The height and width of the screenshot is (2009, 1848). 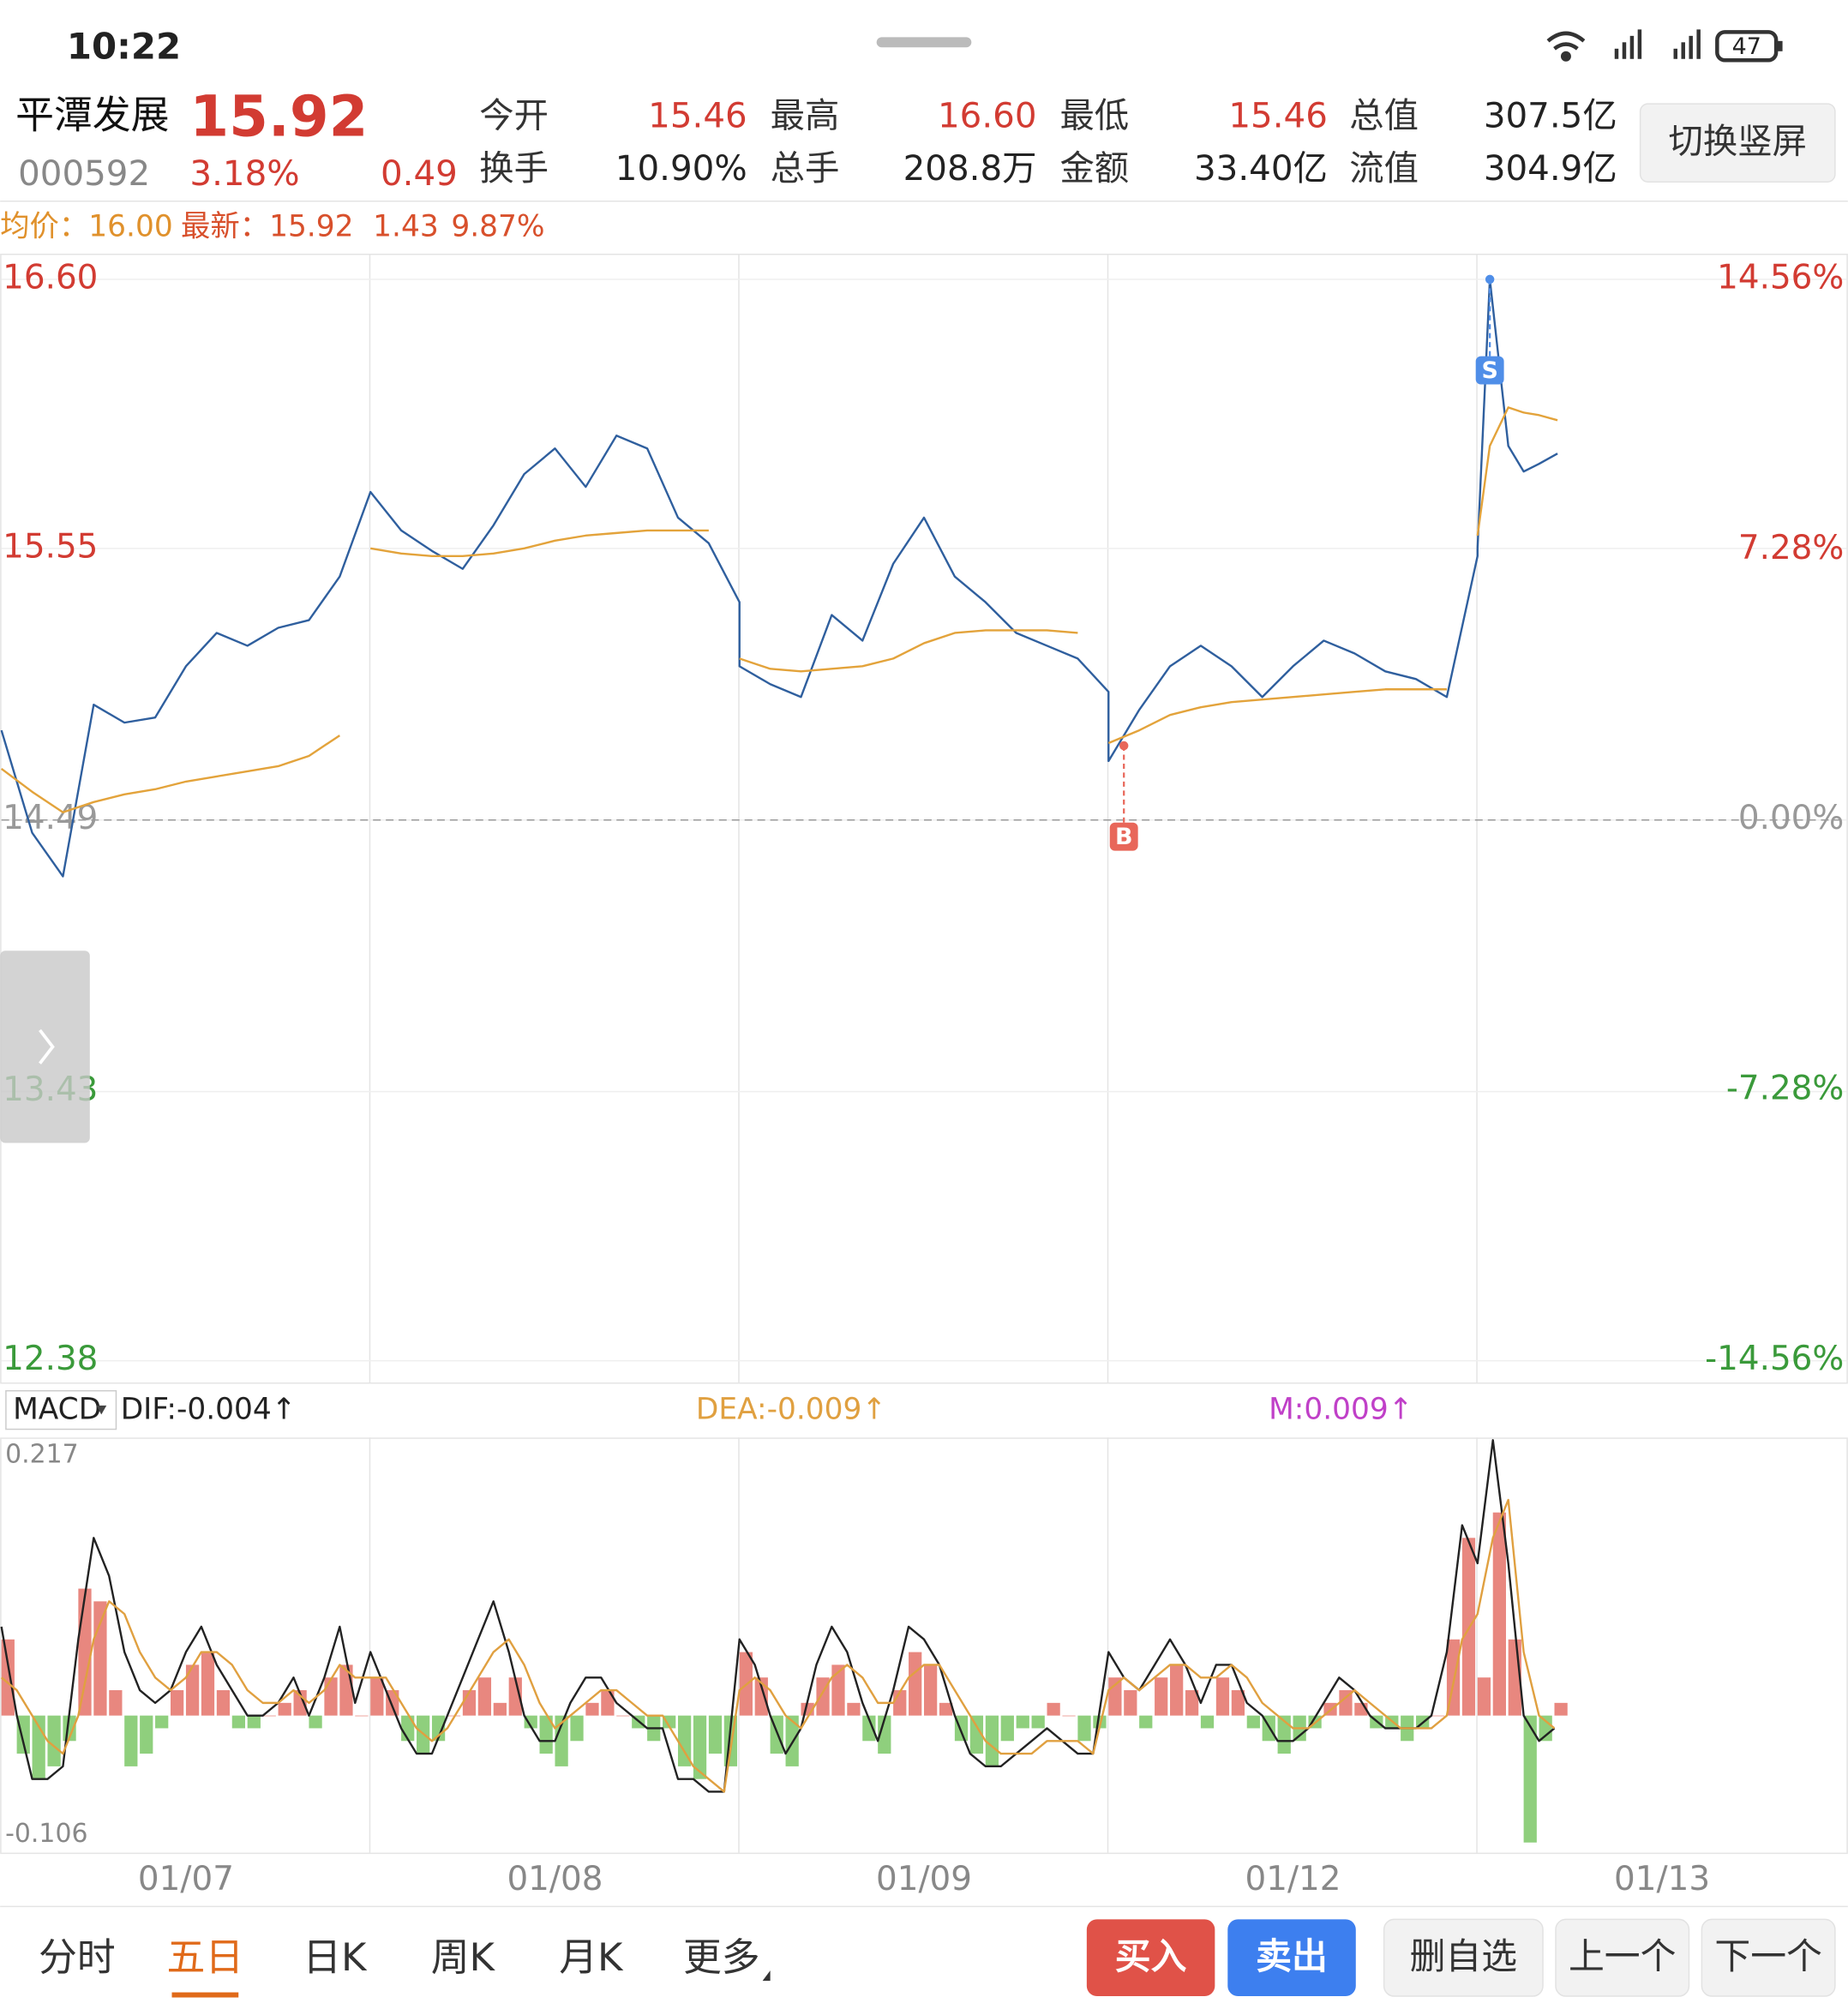 What do you see at coordinates (924, 1879) in the screenshot?
I see `x-tick-label: 01/09` at bounding box center [924, 1879].